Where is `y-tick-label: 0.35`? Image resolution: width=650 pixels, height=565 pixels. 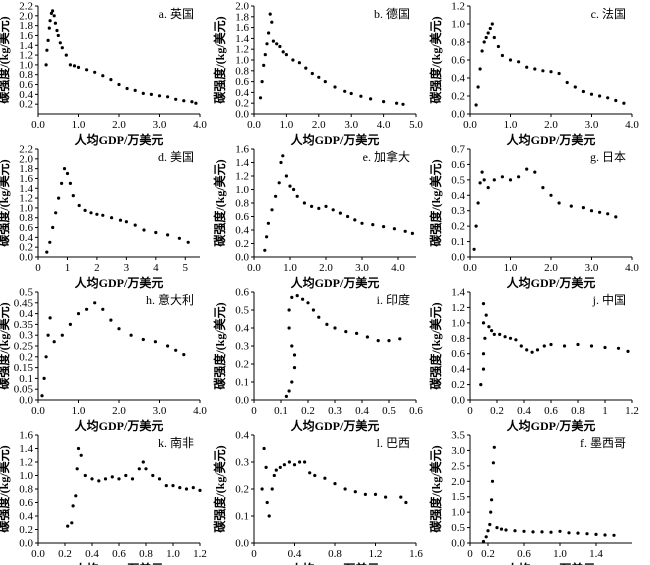 y-tick-label: 0.35 is located at coordinates (24, 325).